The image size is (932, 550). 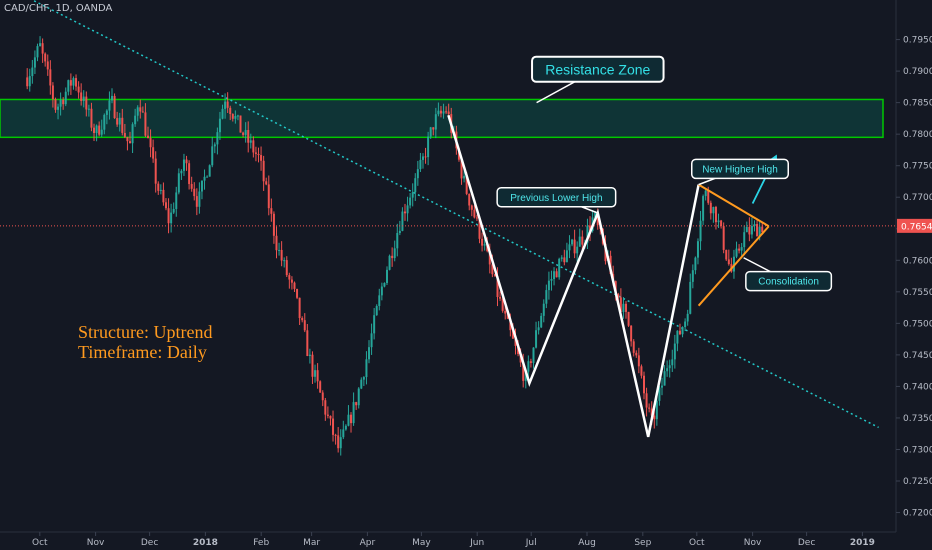 What do you see at coordinates (862, 543) in the screenshot?
I see `x-tick-label: 2019` at bounding box center [862, 543].